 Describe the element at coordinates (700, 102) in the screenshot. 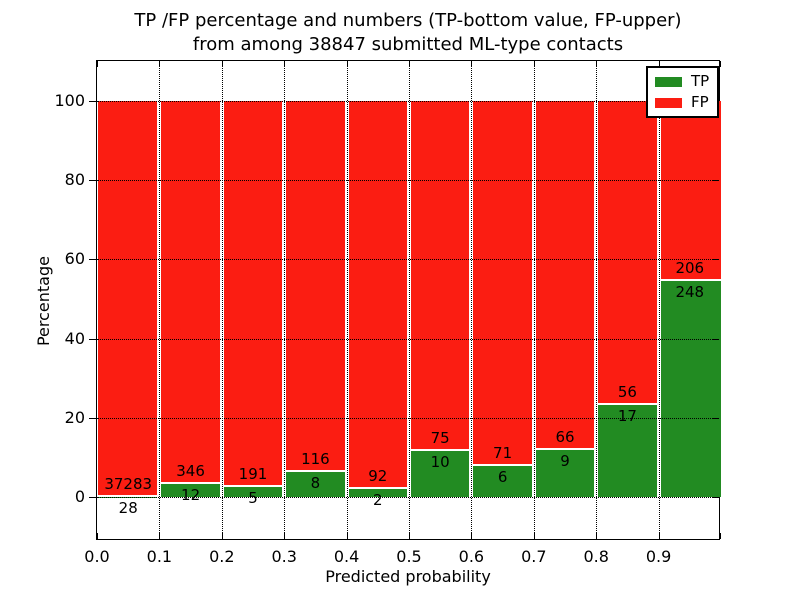

I see `legend-label-fp: FP` at that location.